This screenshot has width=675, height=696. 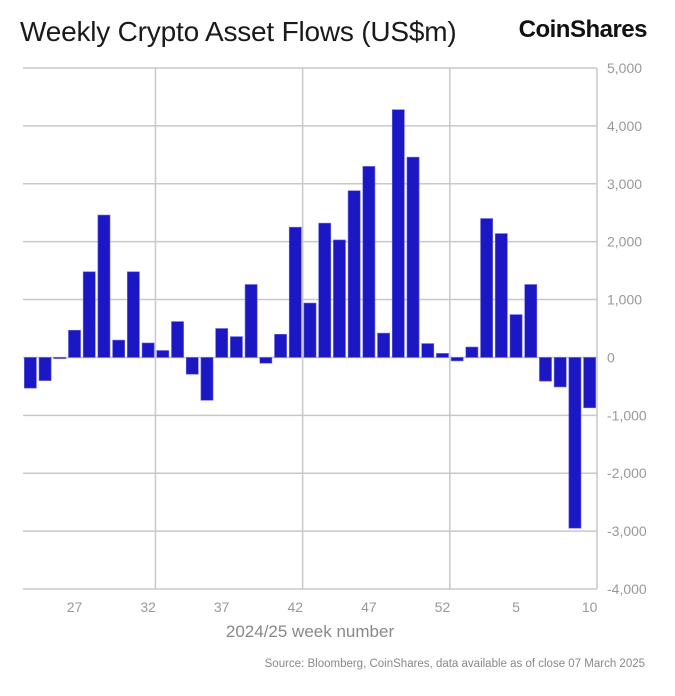 I want to click on x-tick-label: 5, so click(x=516, y=607).